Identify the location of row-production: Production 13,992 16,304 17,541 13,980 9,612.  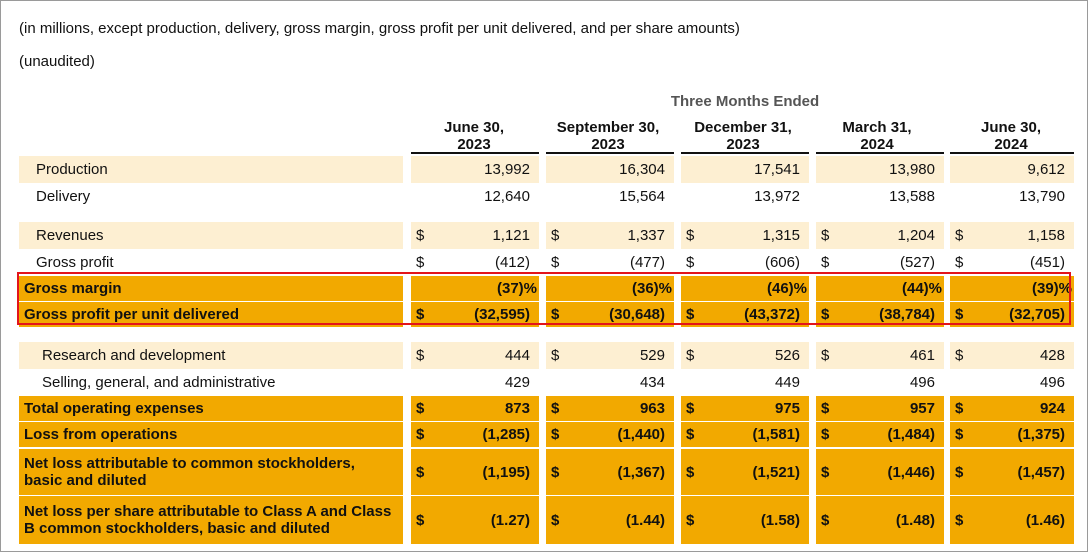
(547, 169).